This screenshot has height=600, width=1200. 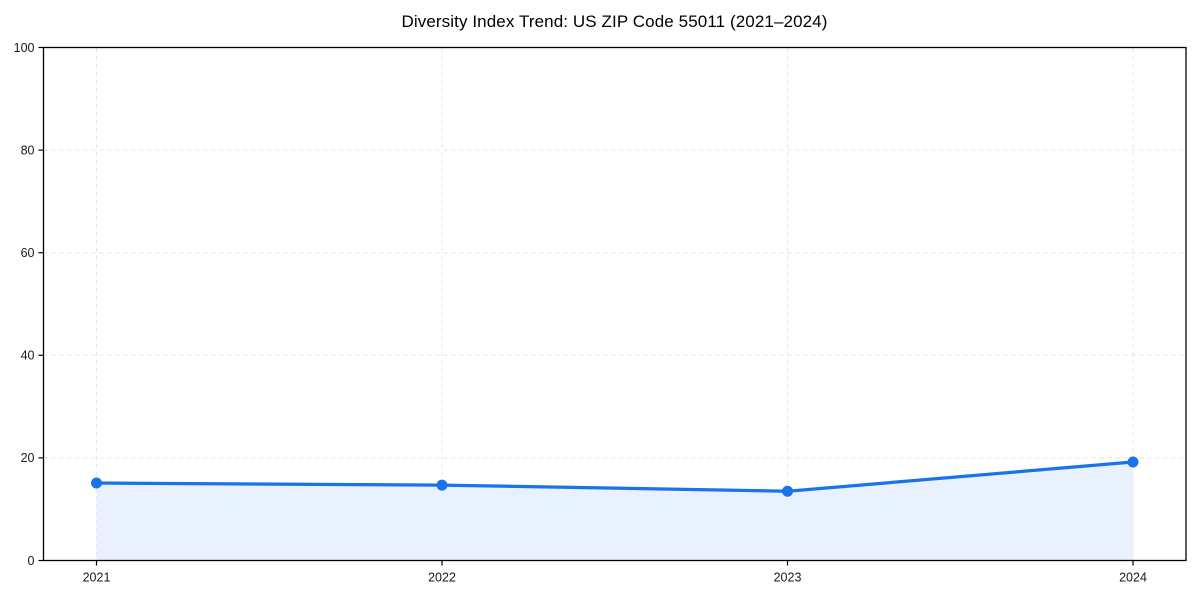 What do you see at coordinates (28, 253) in the screenshot?
I see `y-tick-label: 60` at bounding box center [28, 253].